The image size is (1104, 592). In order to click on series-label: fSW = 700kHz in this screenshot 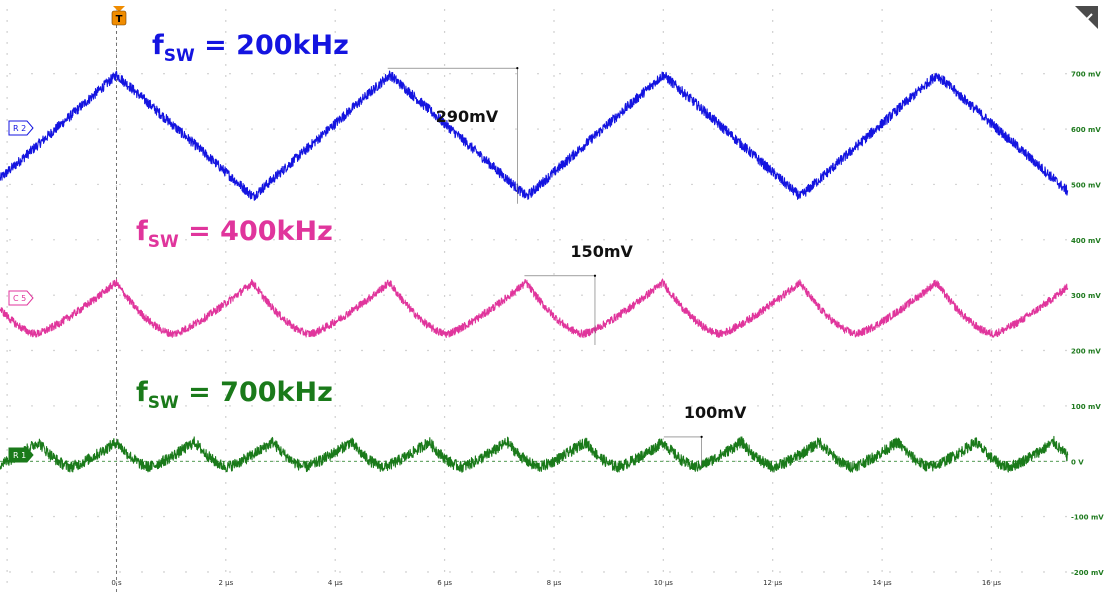, I will do `click(234, 395)`.